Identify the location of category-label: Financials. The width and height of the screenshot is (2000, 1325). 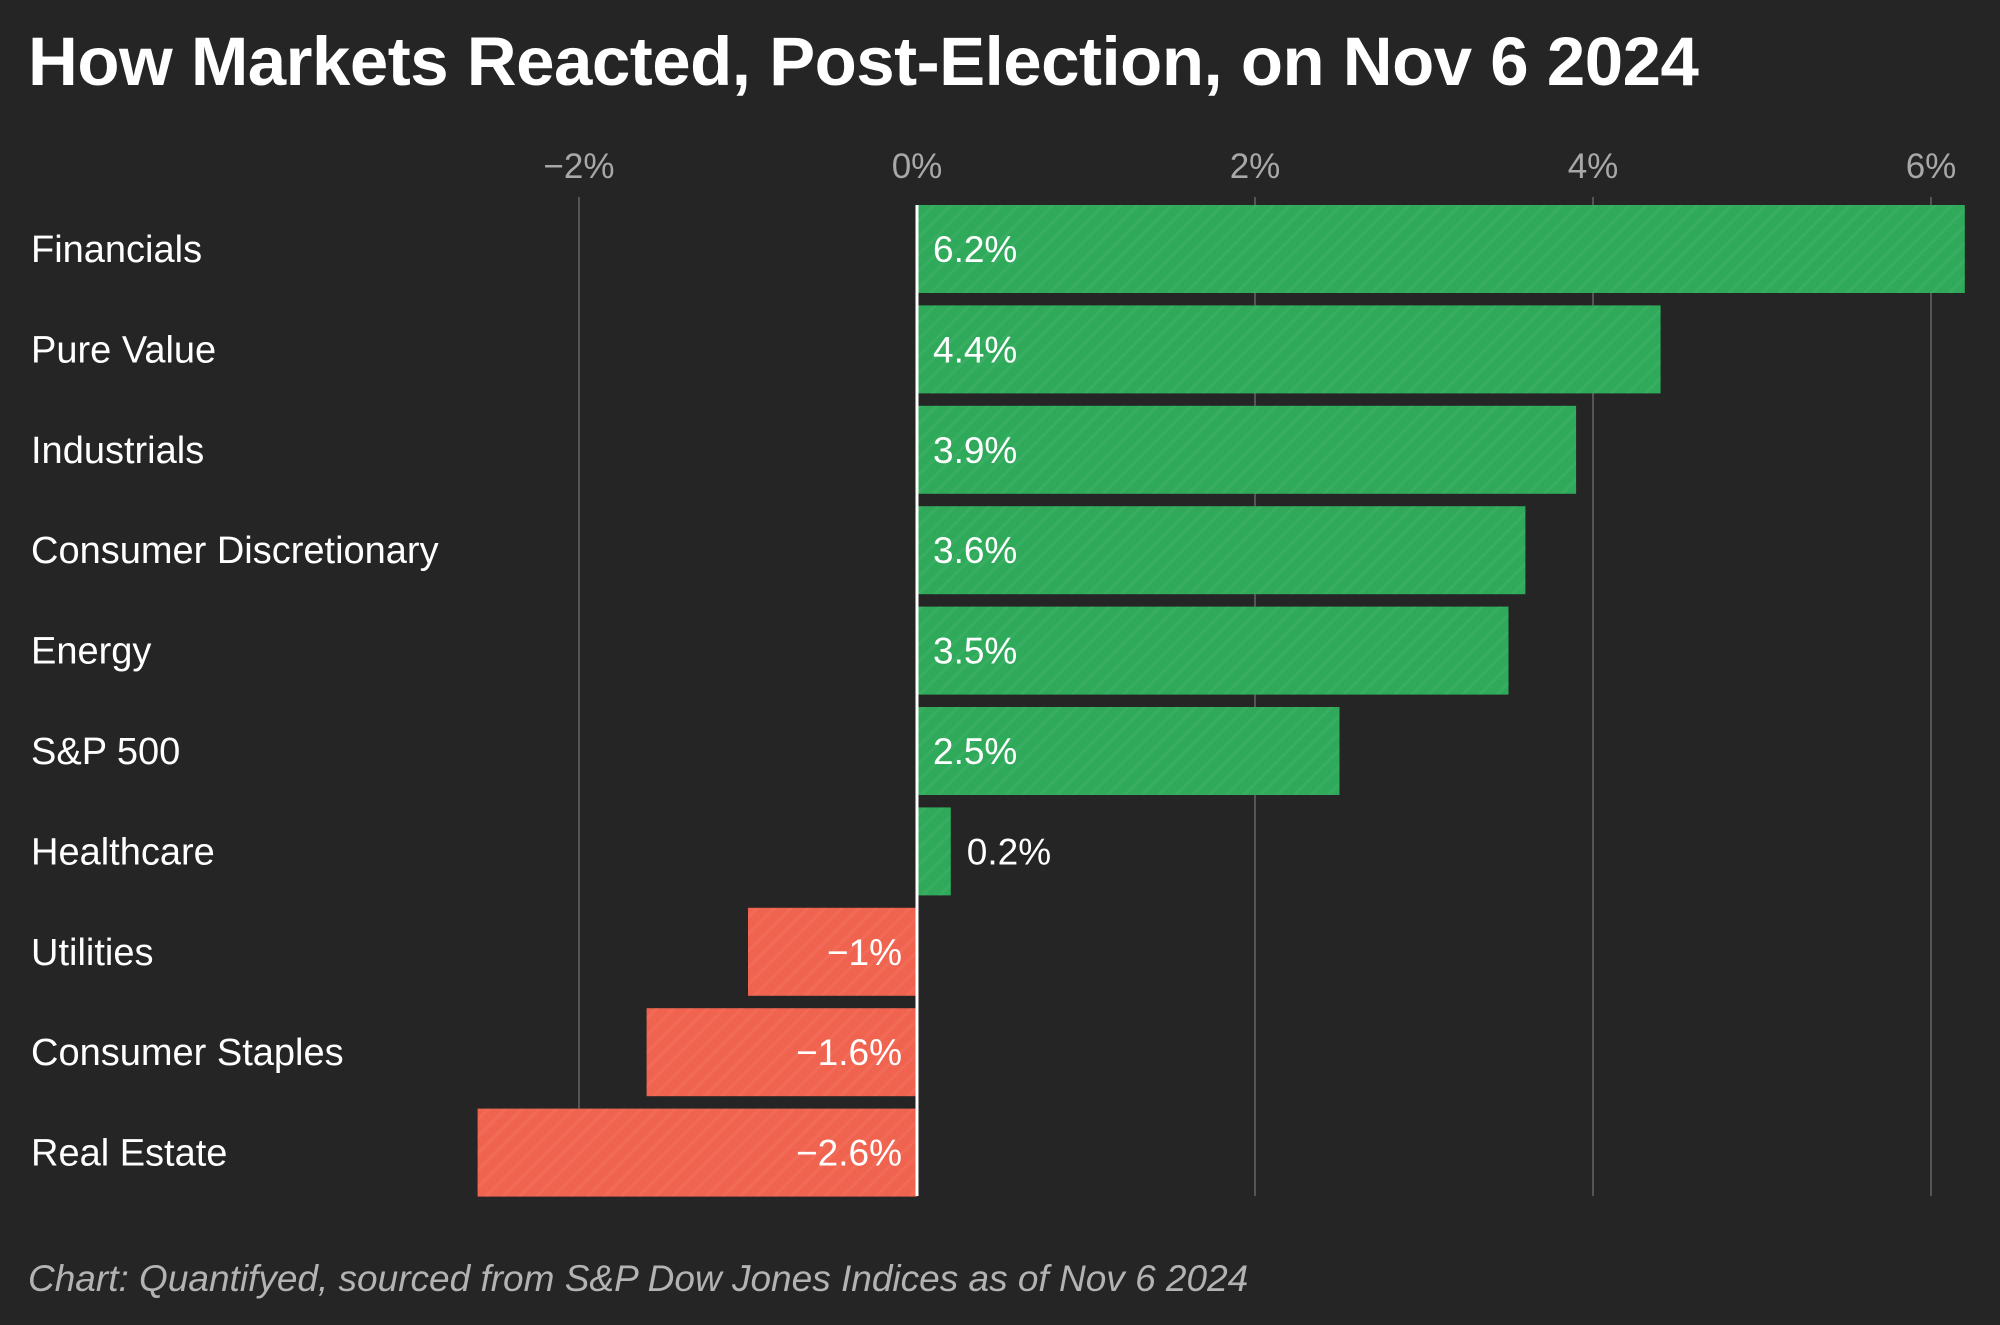
(116, 250).